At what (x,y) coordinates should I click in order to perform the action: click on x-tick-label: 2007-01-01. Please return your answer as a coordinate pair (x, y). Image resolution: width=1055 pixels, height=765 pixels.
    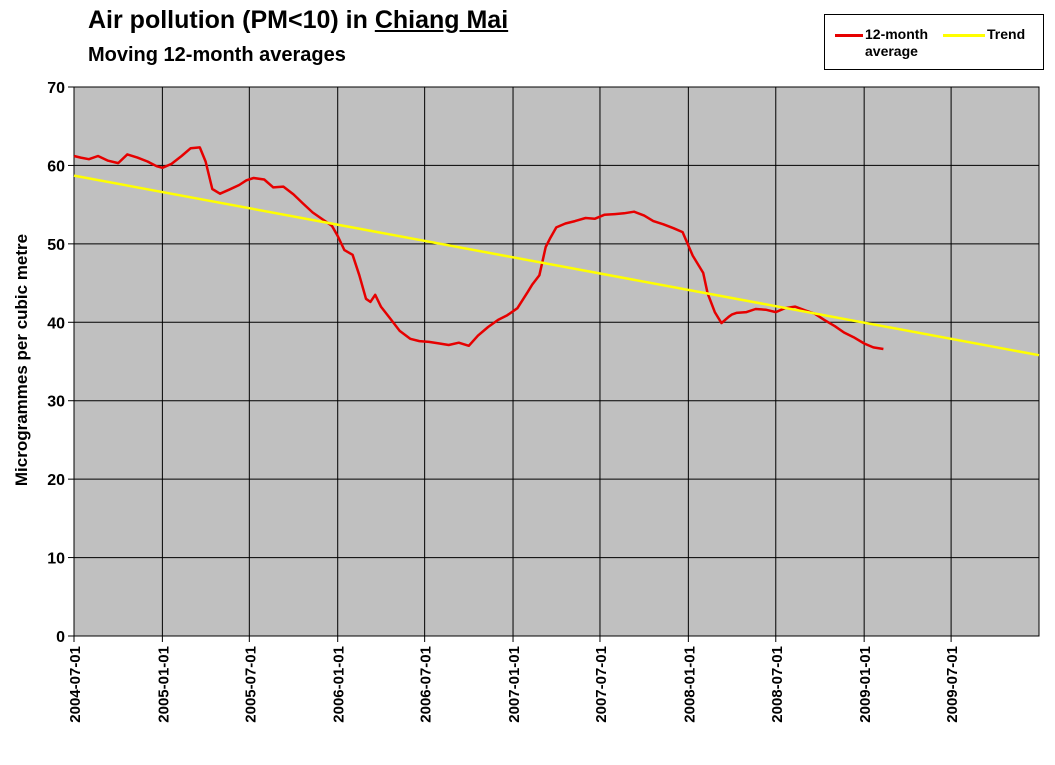
    Looking at the image, I should click on (514, 684).